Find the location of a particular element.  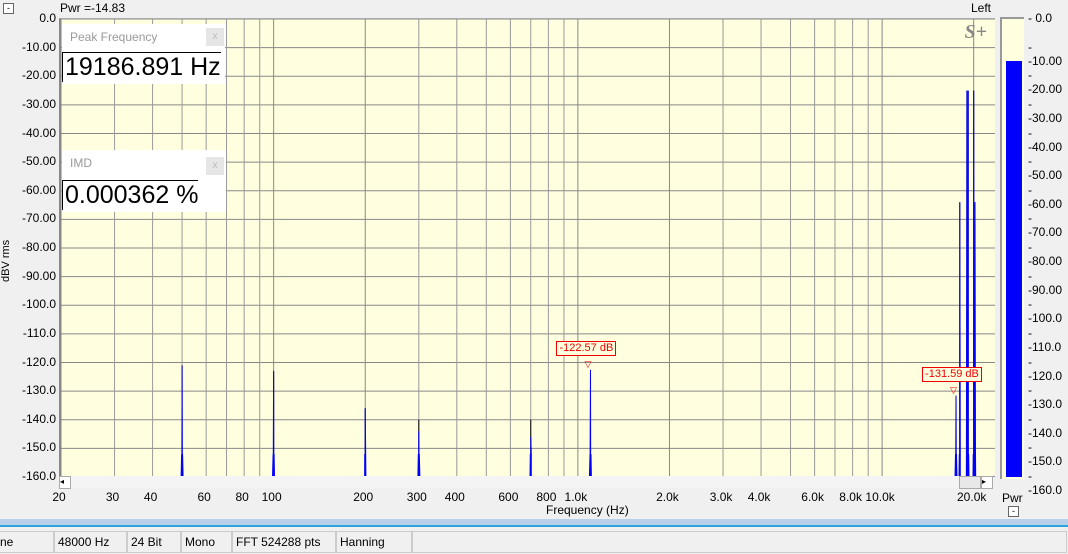

y-tick-label: -10.00 is located at coordinates (38, 46).